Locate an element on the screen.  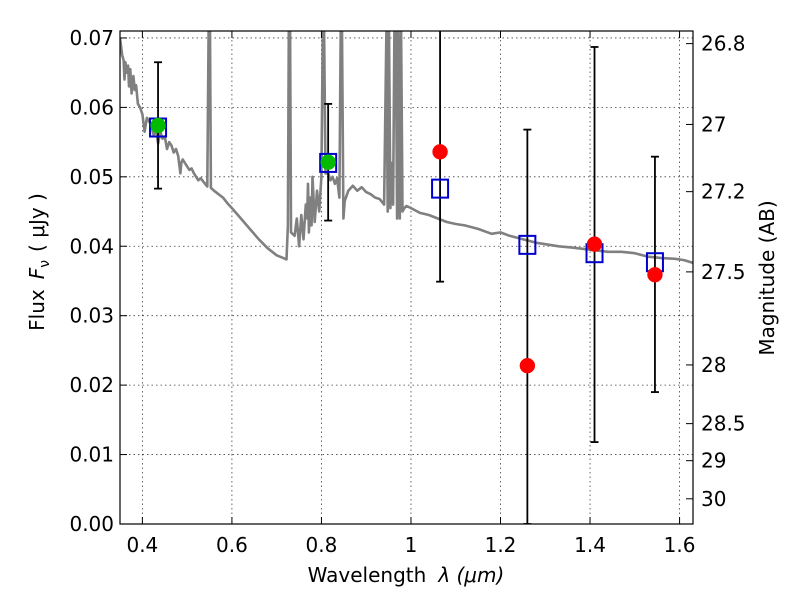
x-tick-labels: 0.4 0.6 0.8 1 1.2 1.4 1.6 is located at coordinates (410, 545).